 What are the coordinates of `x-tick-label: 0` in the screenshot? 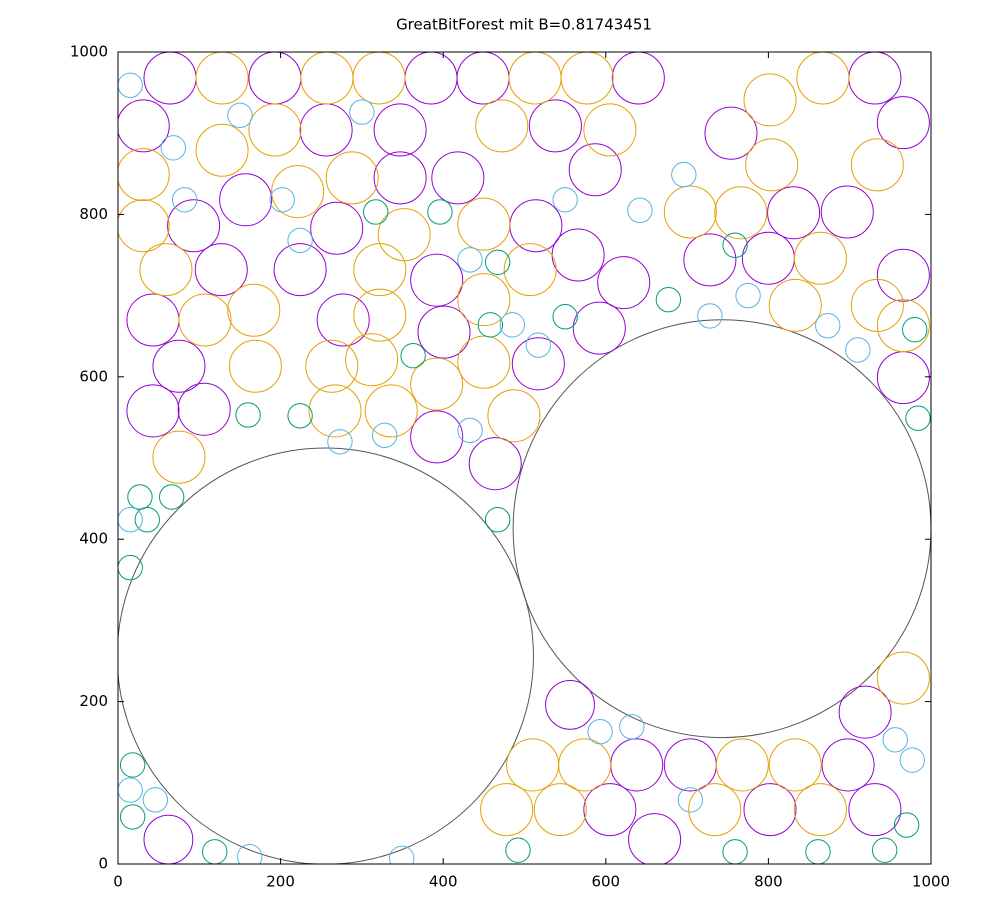 It's located at (118, 882).